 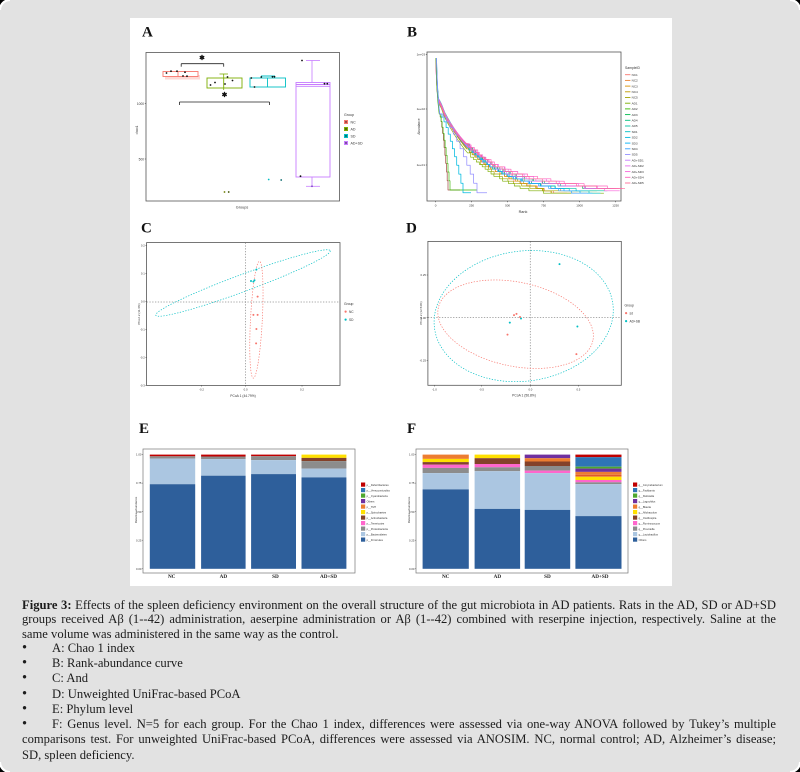 I want to click on svg-text: p__Actinobacteria, so click(x=377, y=518).